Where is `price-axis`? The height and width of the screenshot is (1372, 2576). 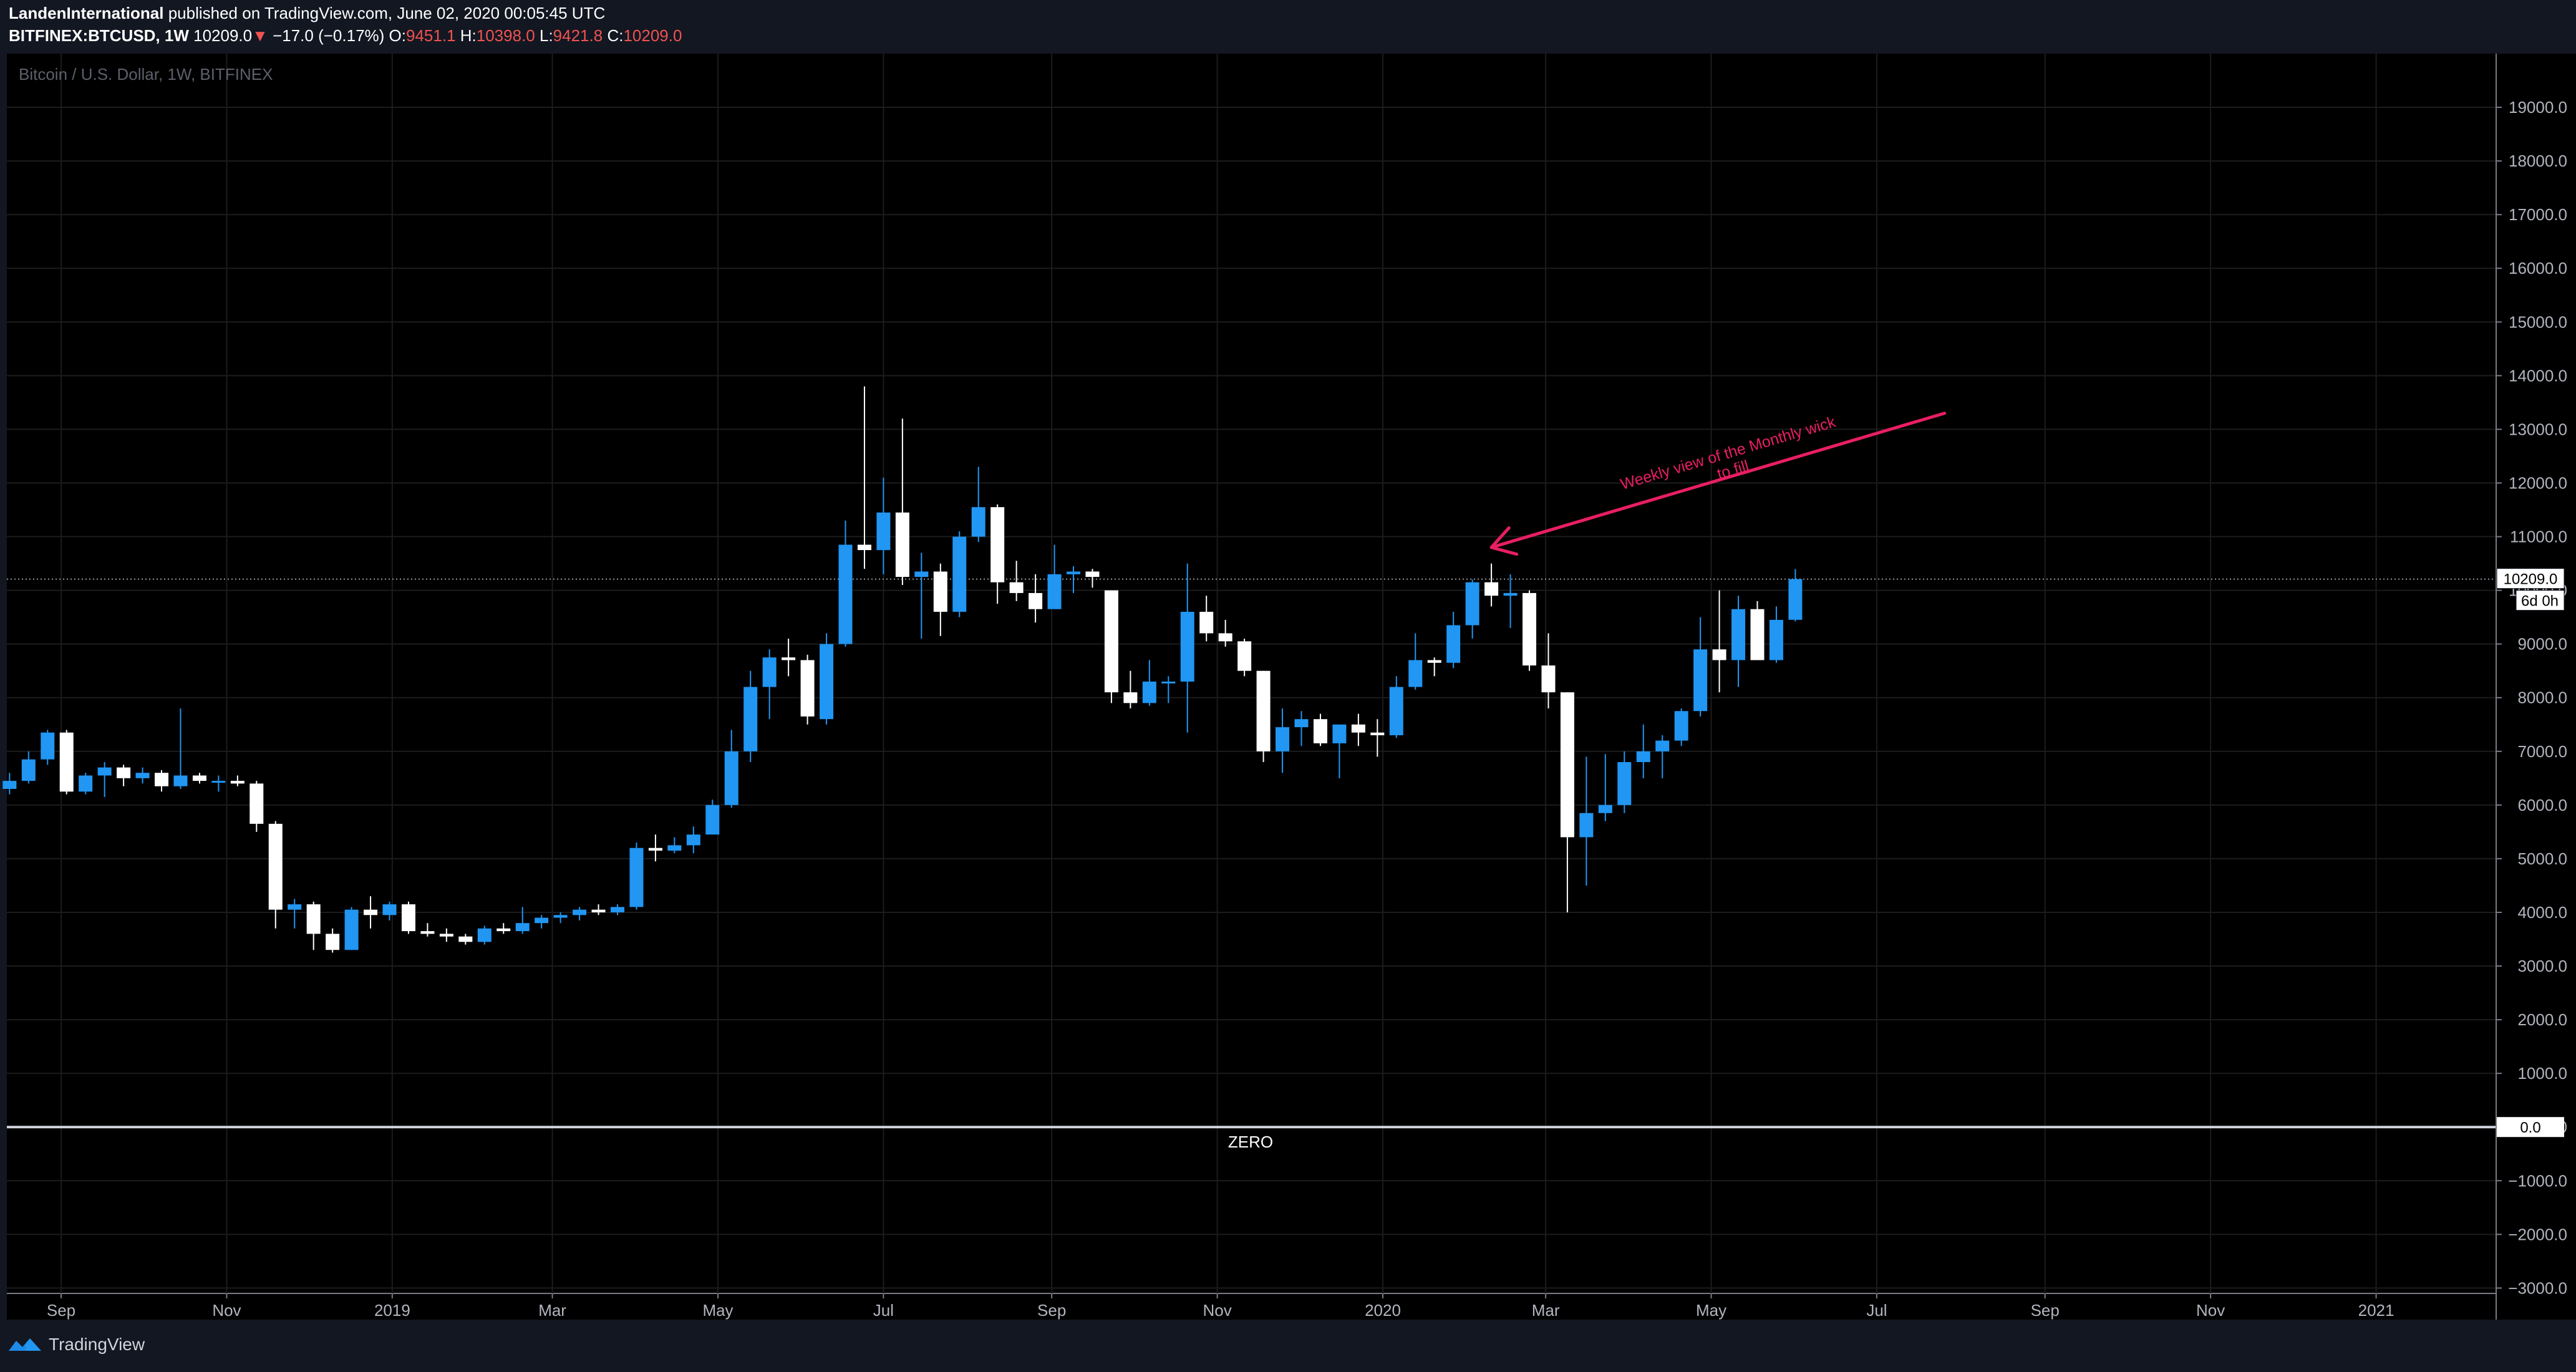
price-axis is located at coordinates (2536, 687).